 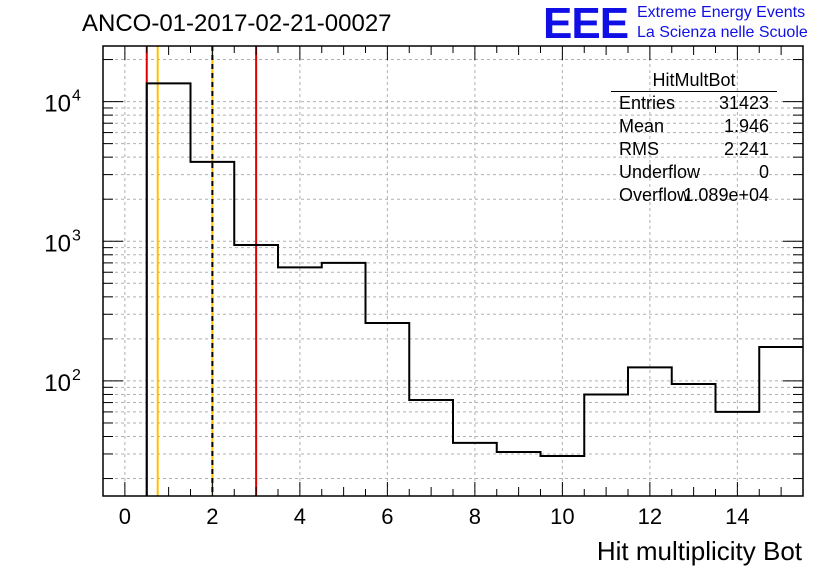 What do you see at coordinates (76, 96) in the screenshot?
I see `y-tick-exponent: 4` at bounding box center [76, 96].